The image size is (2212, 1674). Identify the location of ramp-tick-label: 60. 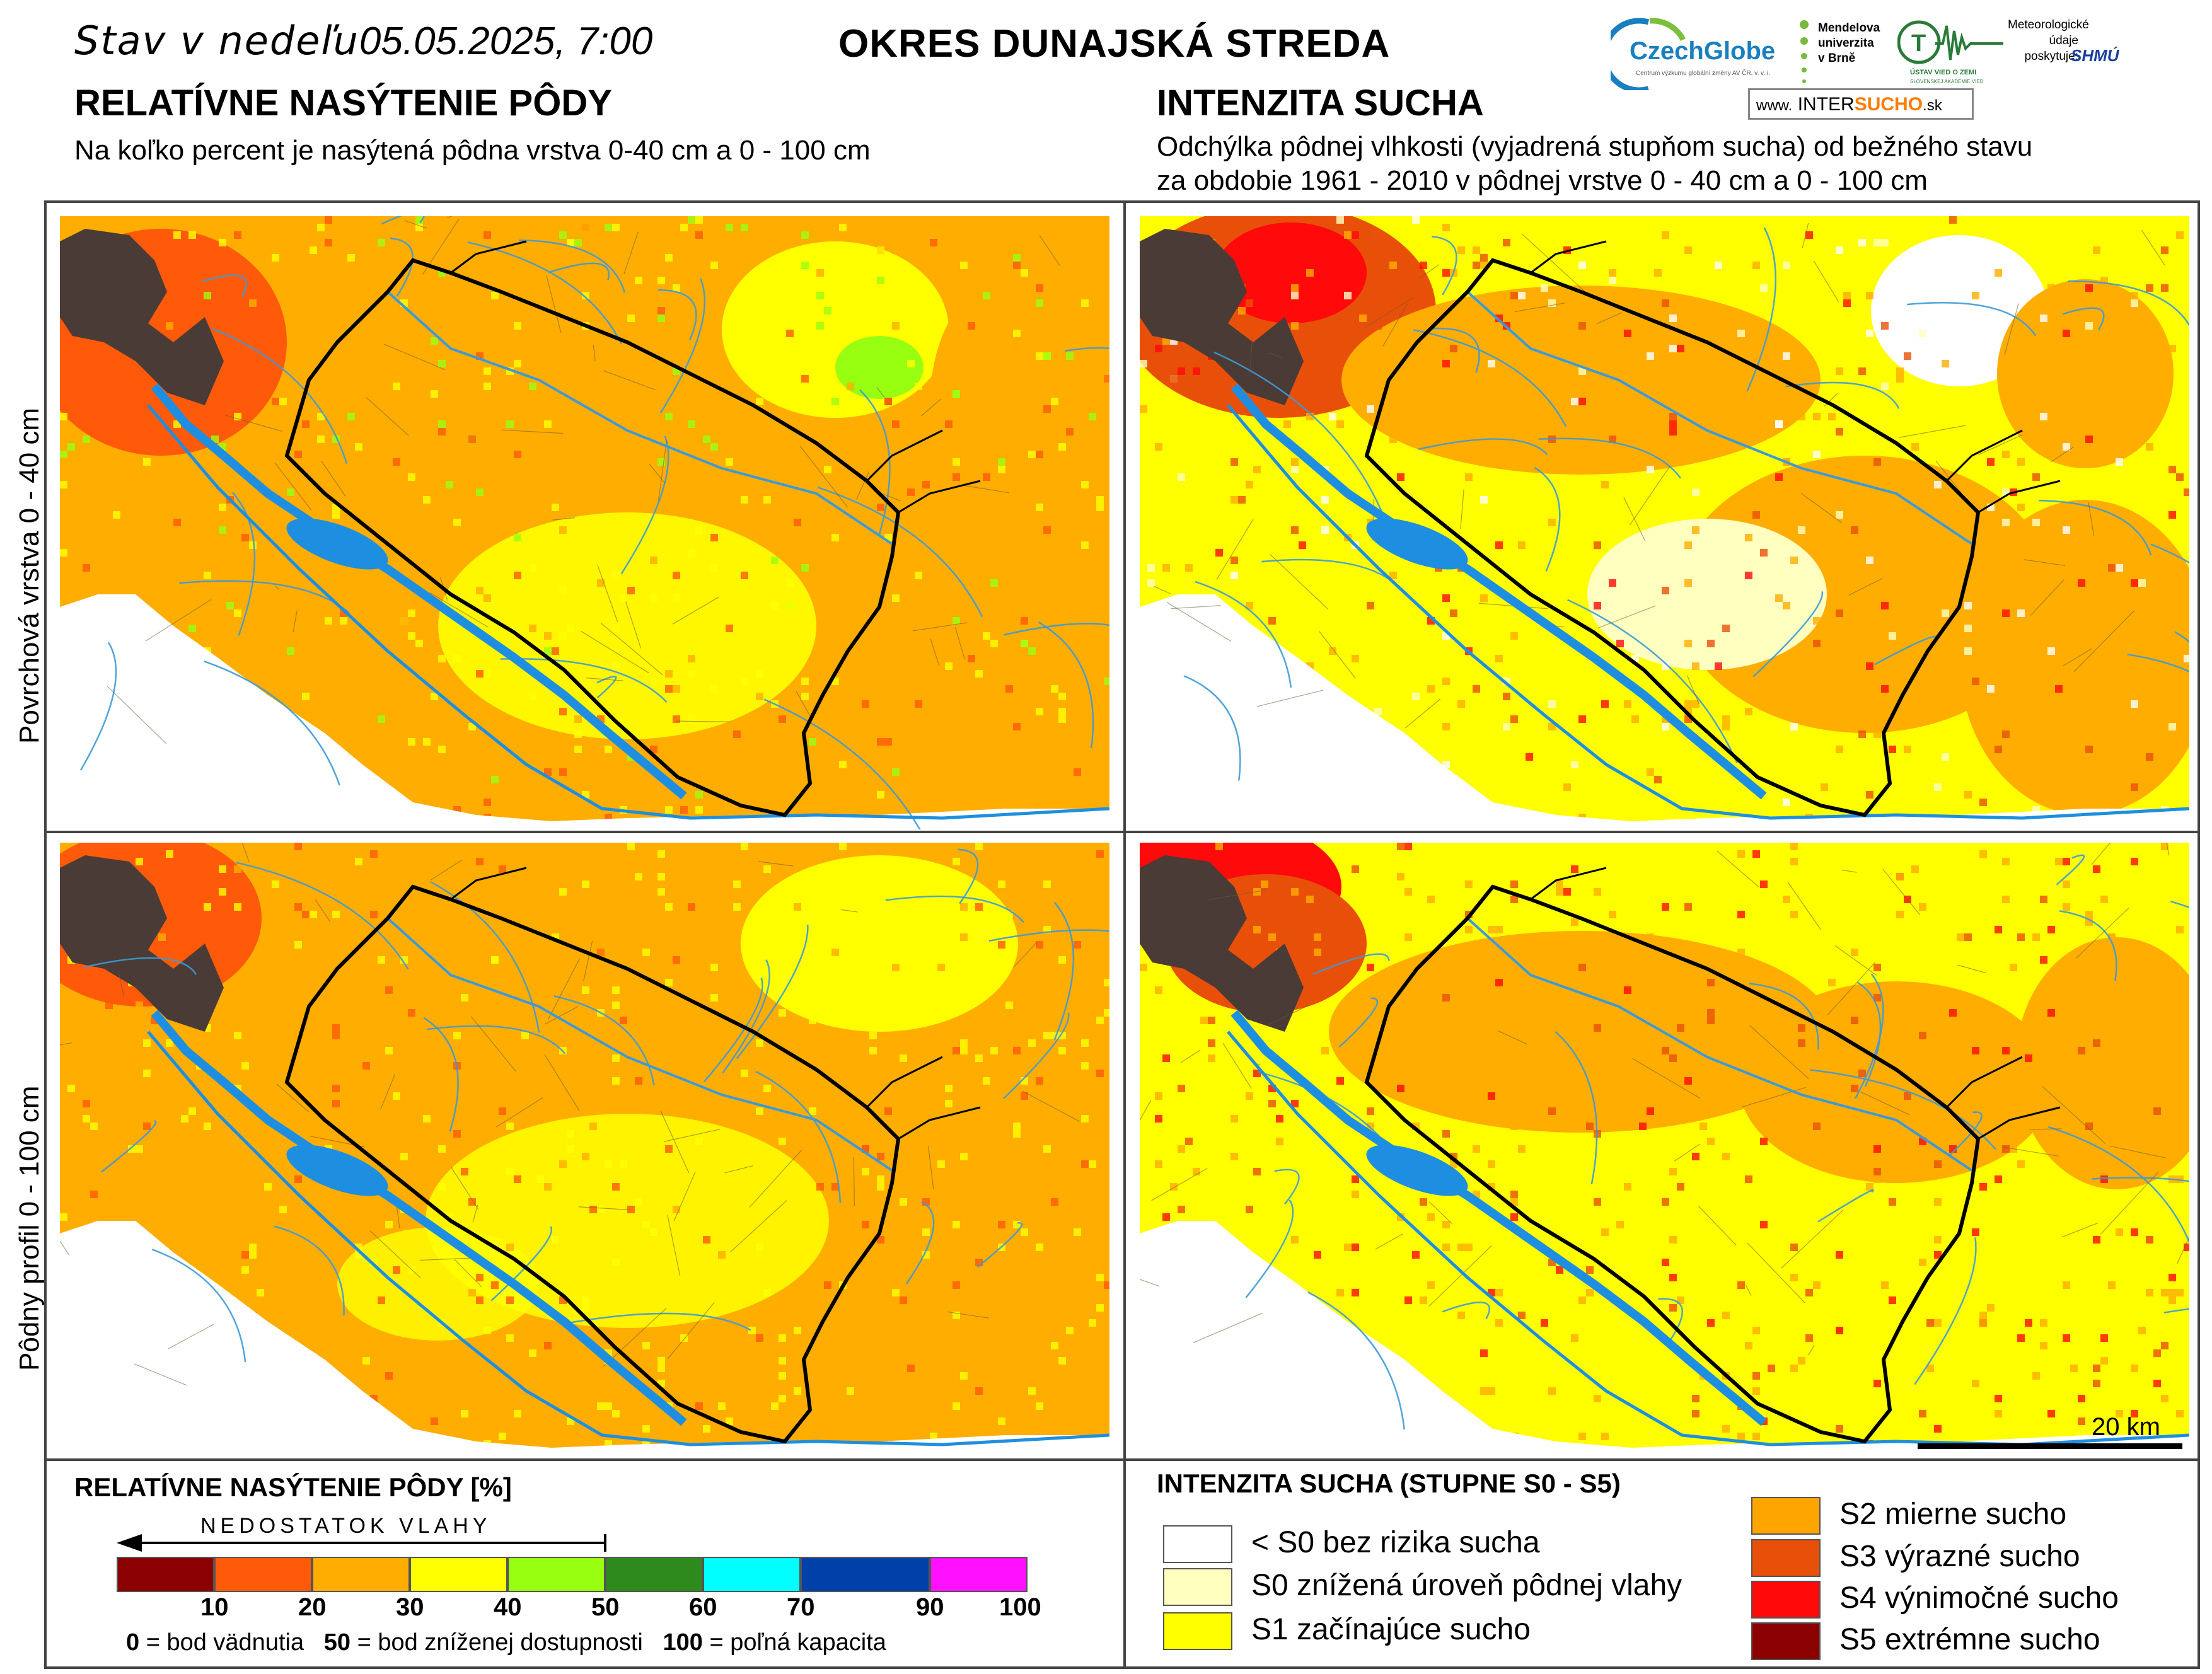
(703, 1607).